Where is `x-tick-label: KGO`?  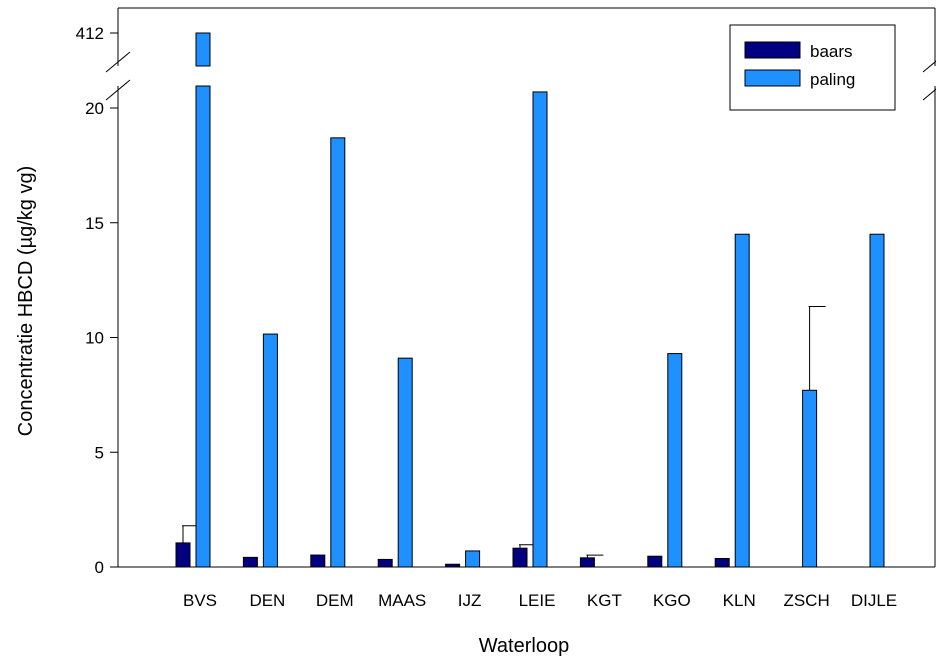 x-tick-label: KGO is located at coordinates (672, 600).